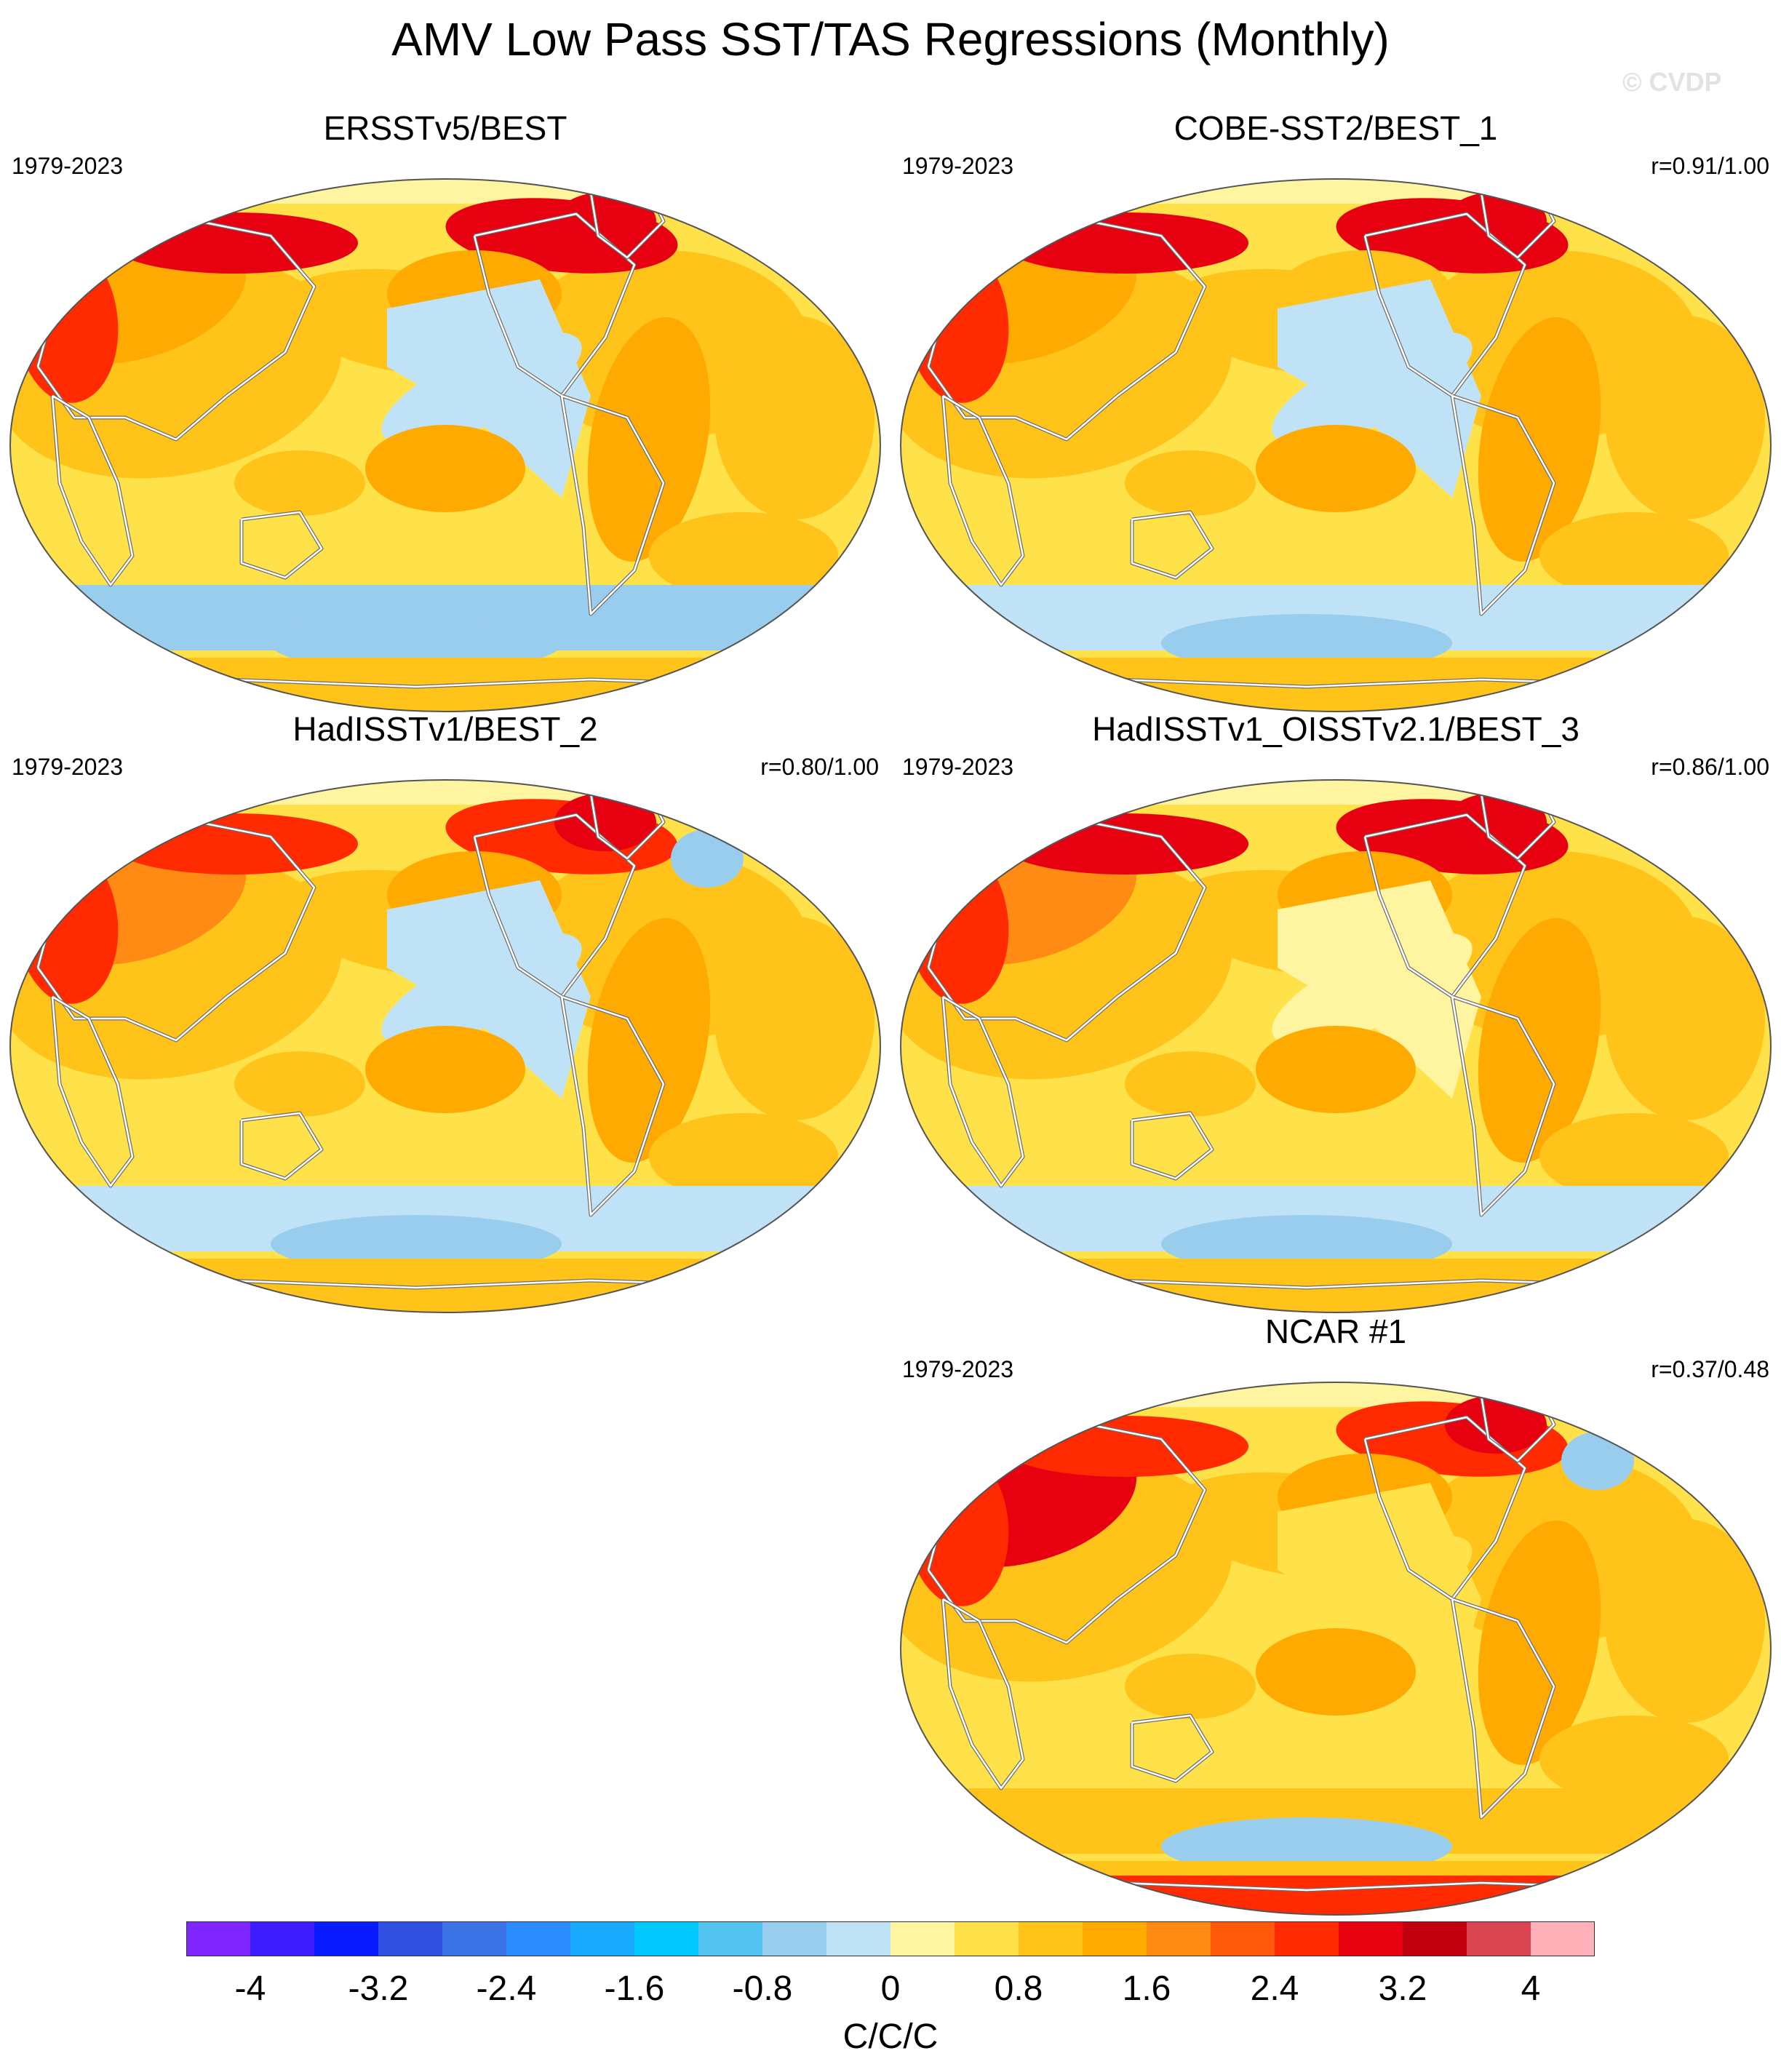 The image size is (1781, 2072). What do you see at coordinates (1710, 1369) in the screenshot?
I see `panel-correlation: r=0.37/0.48` at bounding box center [1710, 1369].